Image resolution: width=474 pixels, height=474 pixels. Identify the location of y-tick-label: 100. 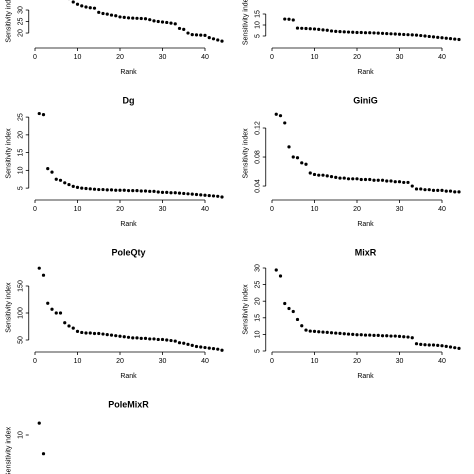
(21, 313).